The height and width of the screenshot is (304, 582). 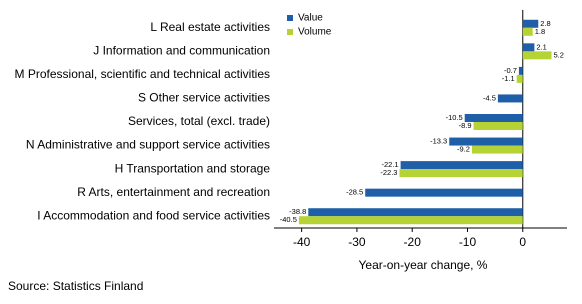 What do you see at coordinates (510, 70) in the screenshot?
I see `value-label: -0.7` at bounding box center [510, 70].